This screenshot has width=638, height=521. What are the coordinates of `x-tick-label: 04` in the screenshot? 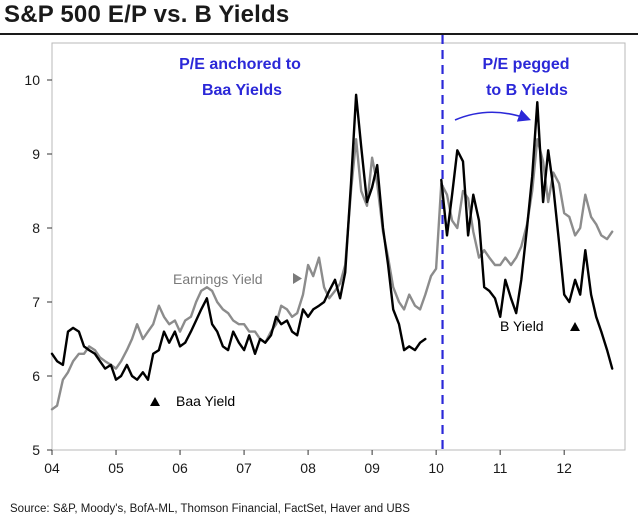 It's located at (52, 468).